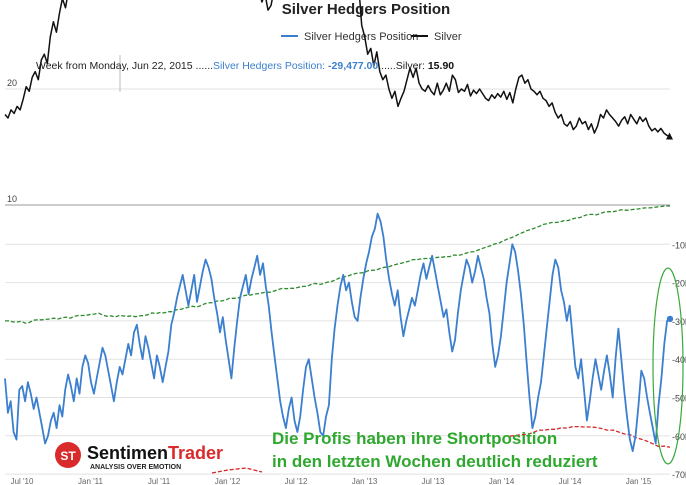 Image resolution: width=686 pixels, height=485 pixels. Describe the element at coordinates (679, 245) in the screenshot. I see `y-tick-lower: -10k` at that location.